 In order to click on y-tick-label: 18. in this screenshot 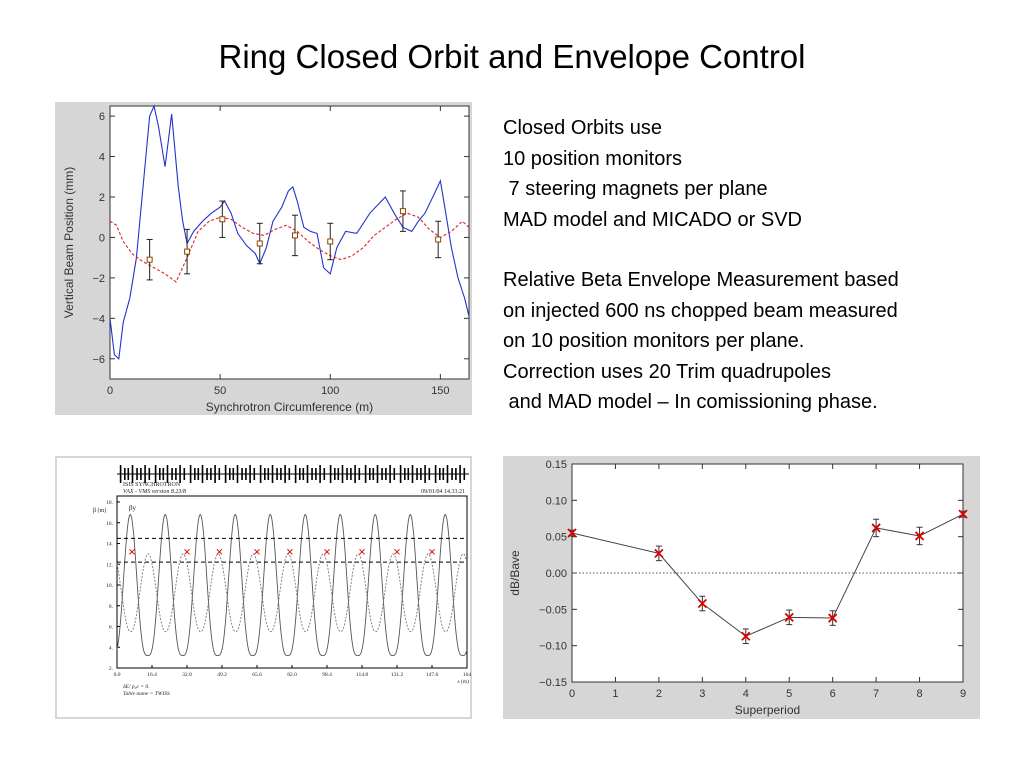, I will do `click(110, 503)`.